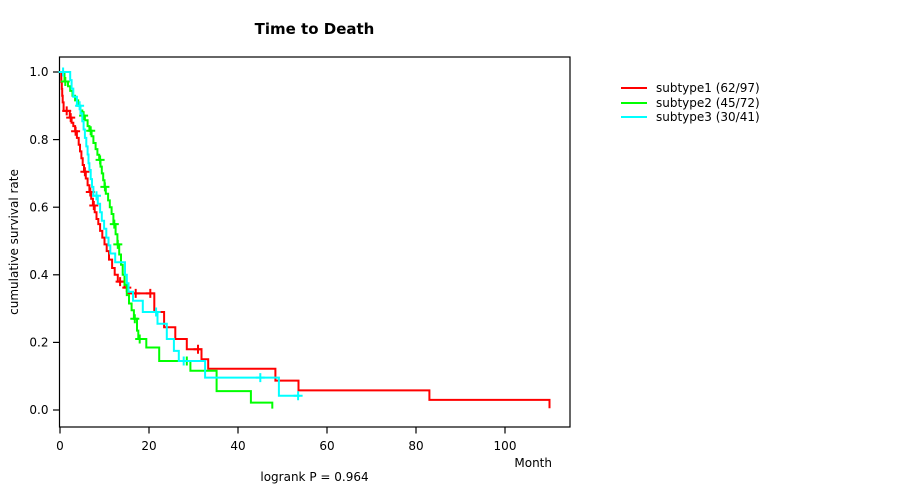 The image size is (900, 500). I want to click on x-tick-label: 0, so click(60, 446).